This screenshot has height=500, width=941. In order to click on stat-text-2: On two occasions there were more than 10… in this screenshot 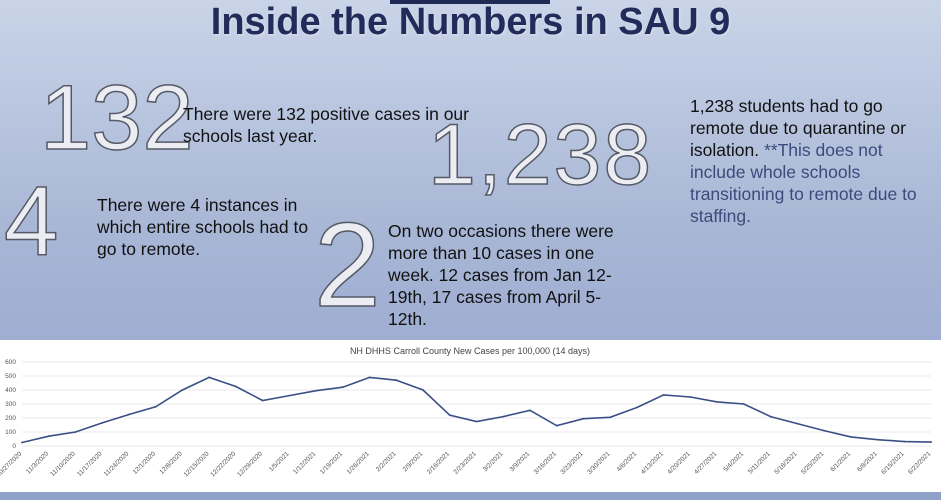, I will do `click(501, 275)`.